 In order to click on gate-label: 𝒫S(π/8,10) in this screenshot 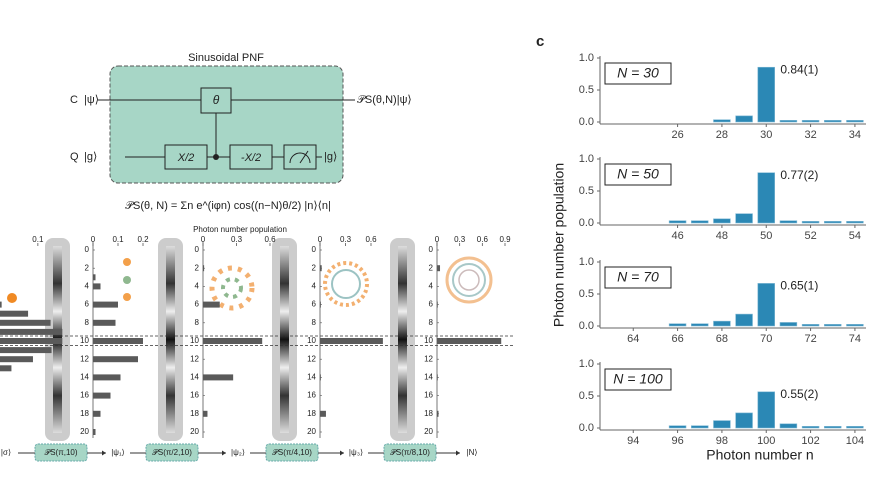, I will do `click(410, 452)`.